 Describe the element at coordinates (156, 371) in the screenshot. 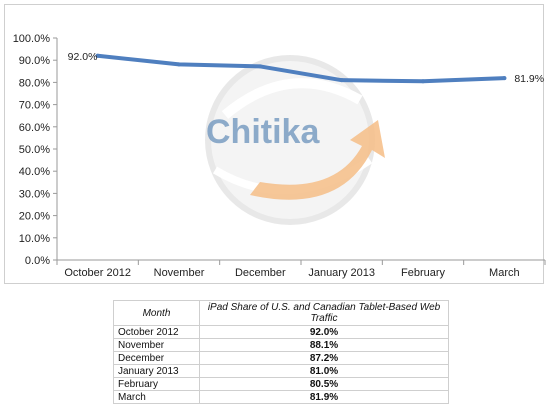

I see `table-cell-month: January 2013` at that location.